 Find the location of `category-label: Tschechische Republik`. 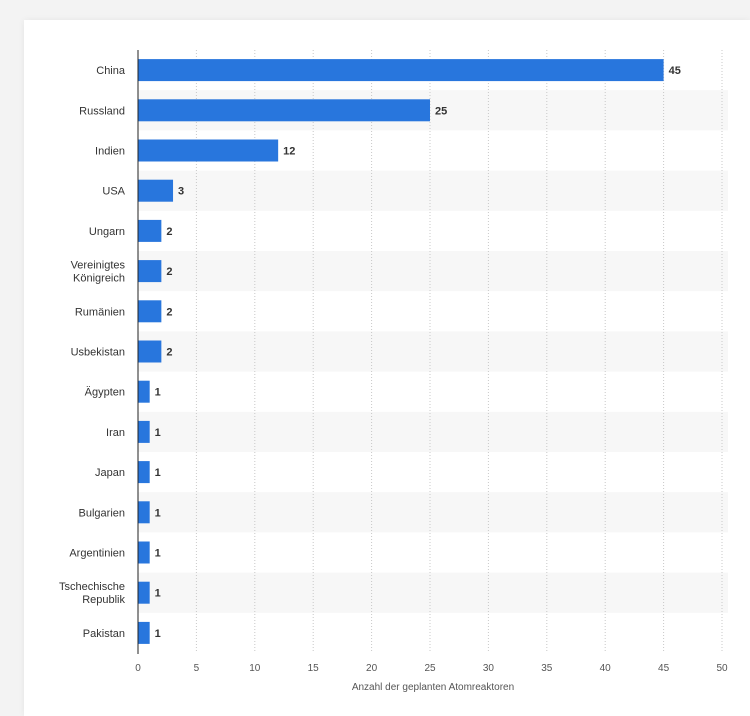

category-label: Tschechische Republik is located at coordinates (92, 593).